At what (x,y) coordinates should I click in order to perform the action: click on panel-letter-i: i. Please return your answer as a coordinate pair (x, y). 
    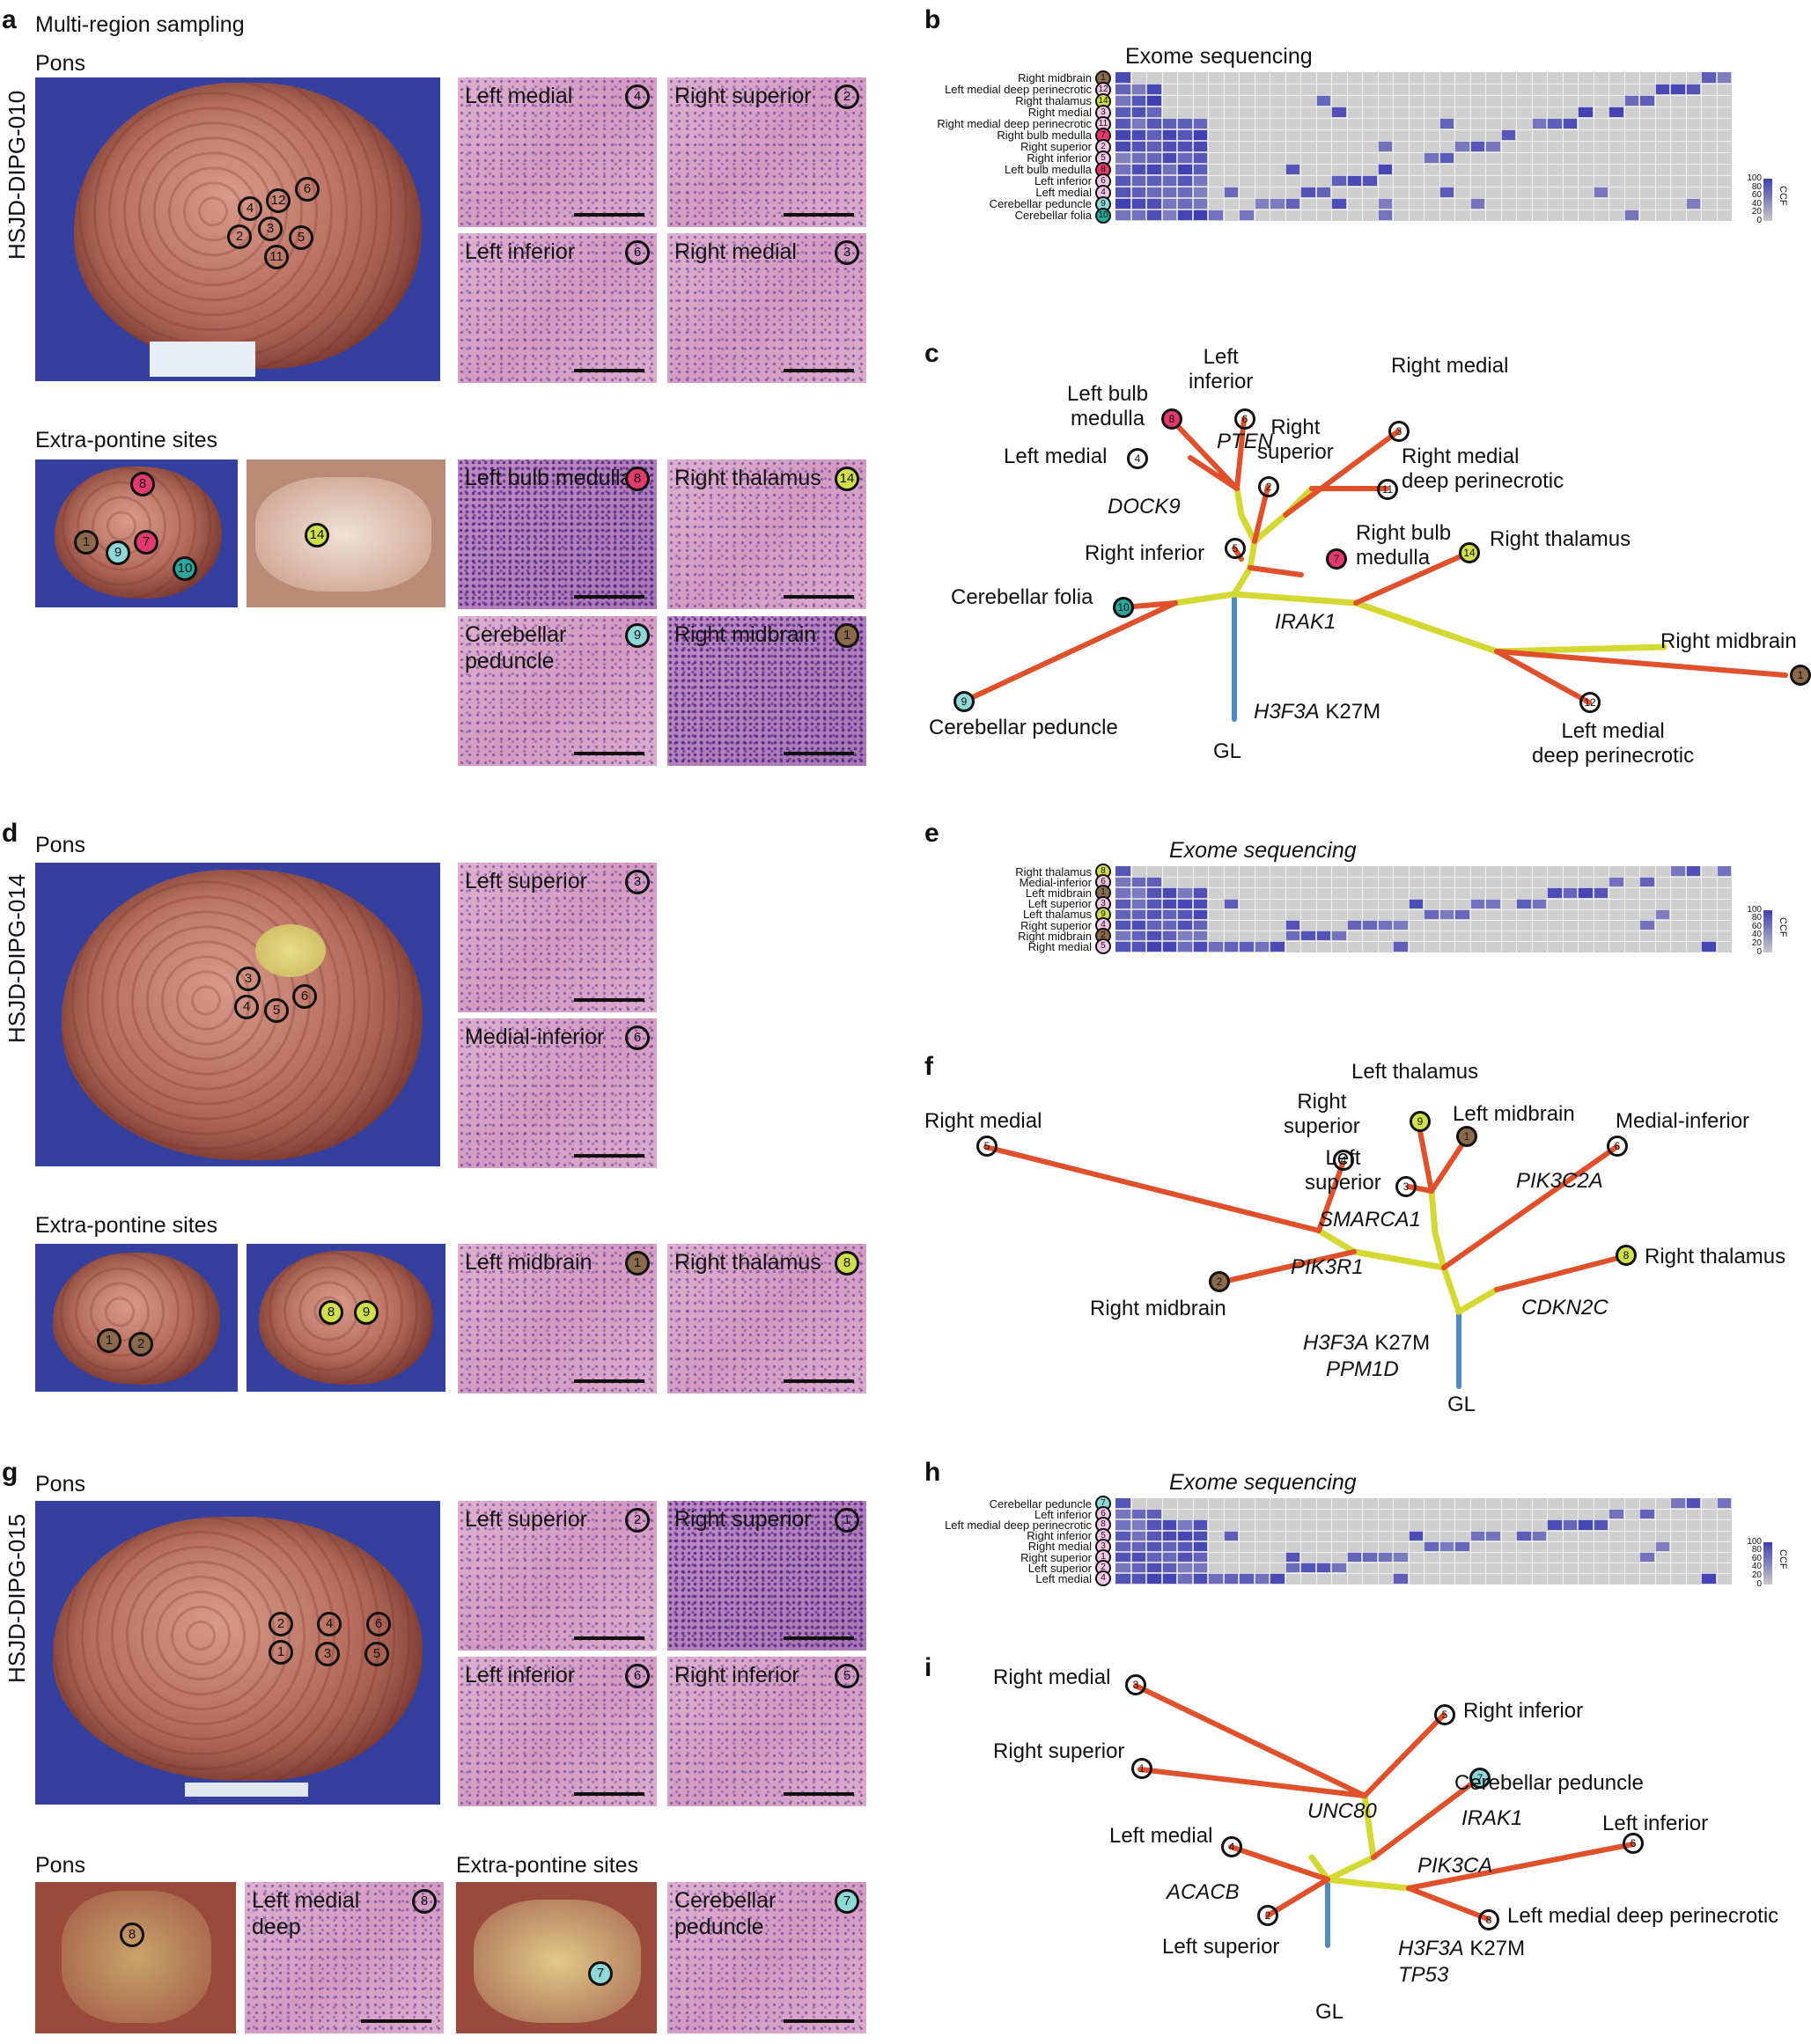
    Looking at the image, I should click on (928, 1667).